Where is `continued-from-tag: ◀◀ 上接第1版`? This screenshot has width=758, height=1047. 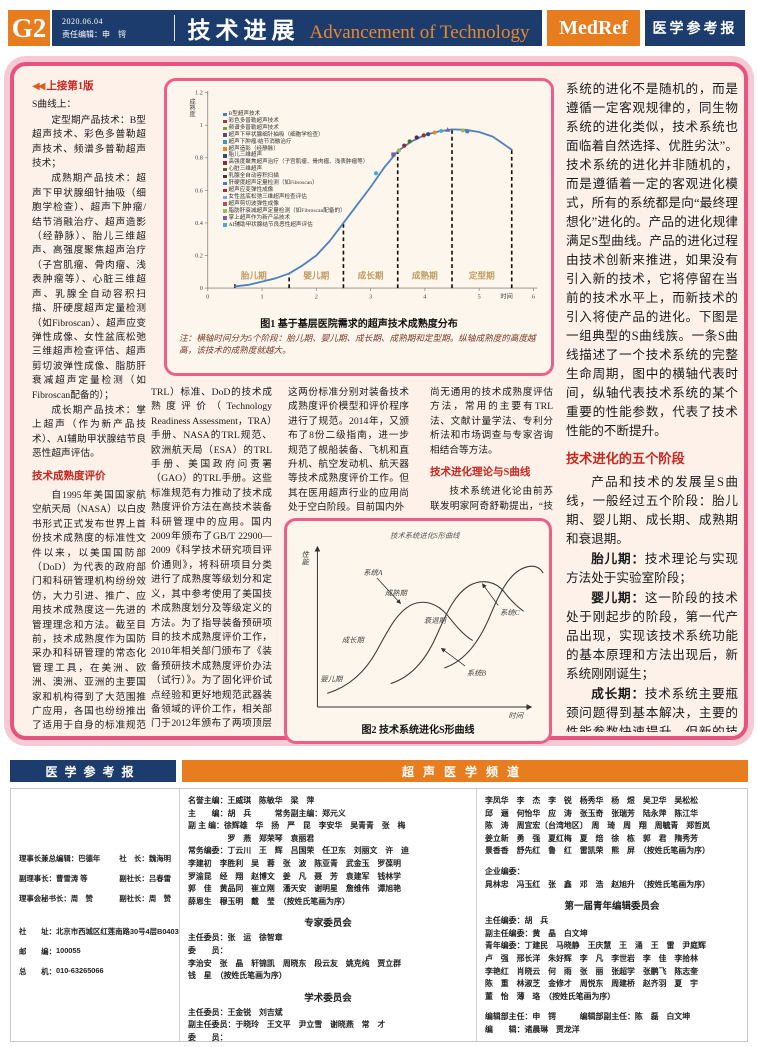 continued-from-tag: ◀◀ 上接第1版 is located at coordinates (63, 86).